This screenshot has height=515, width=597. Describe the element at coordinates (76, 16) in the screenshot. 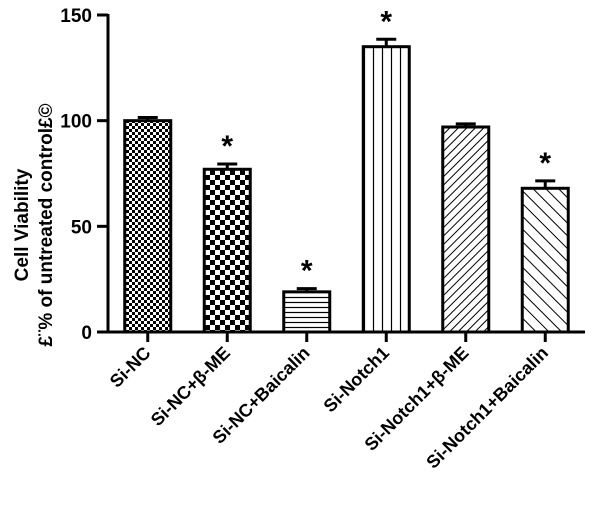

I see `y-tick-label: 150` at that location.